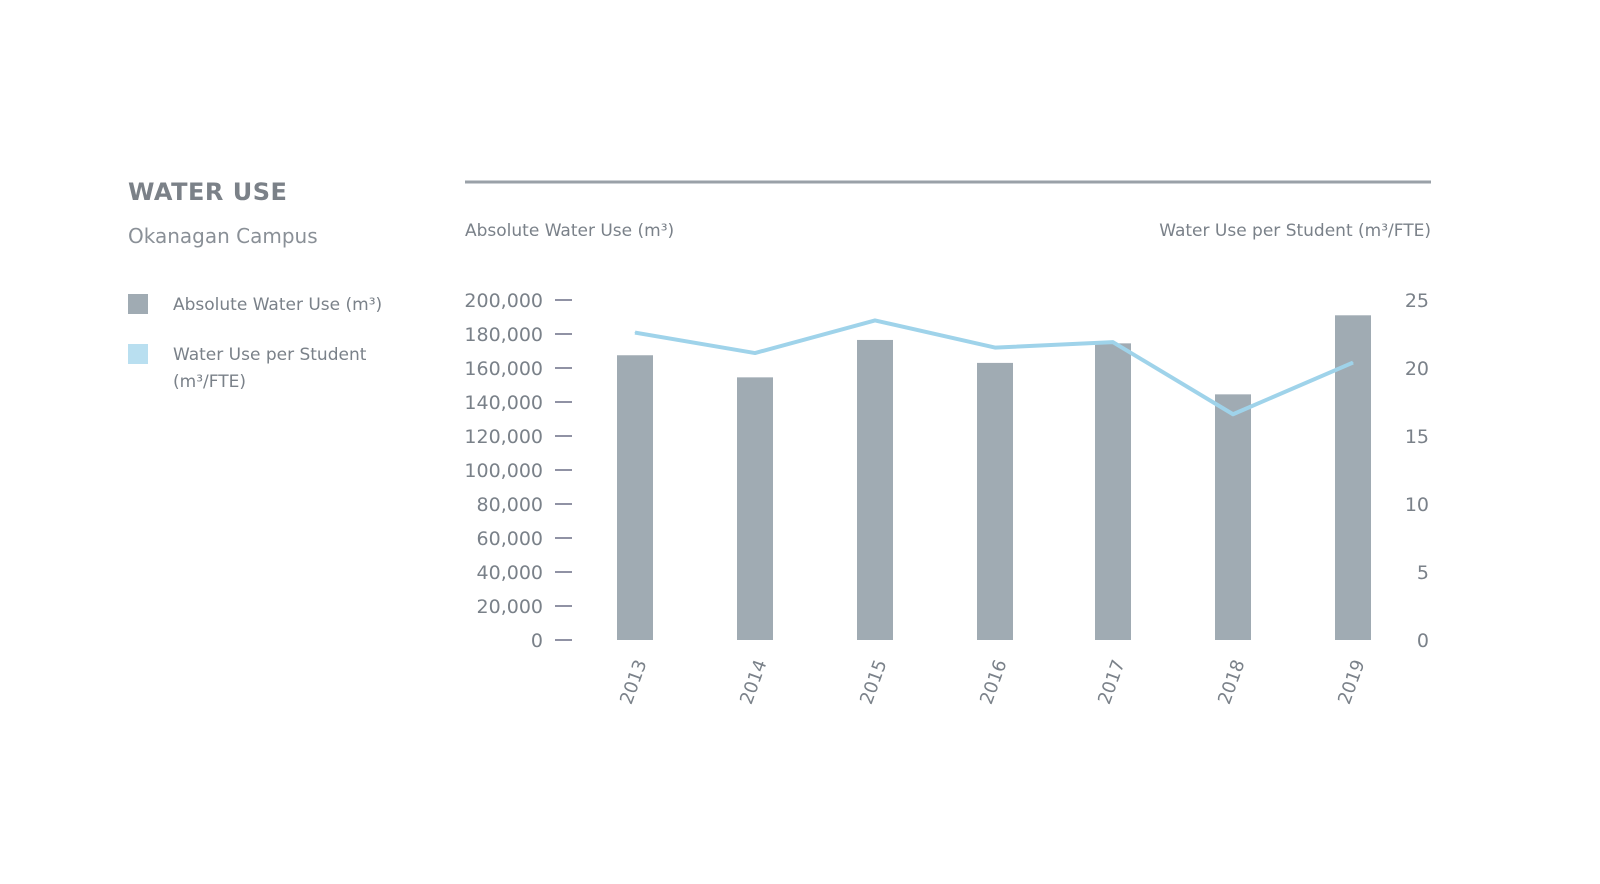 The height and width of the screenshot is (884, 1600). What do you see at coordinates (1423, 573) in the screenshot?
I see `right-tick-label: 5` at bounding box center [1423, 573].